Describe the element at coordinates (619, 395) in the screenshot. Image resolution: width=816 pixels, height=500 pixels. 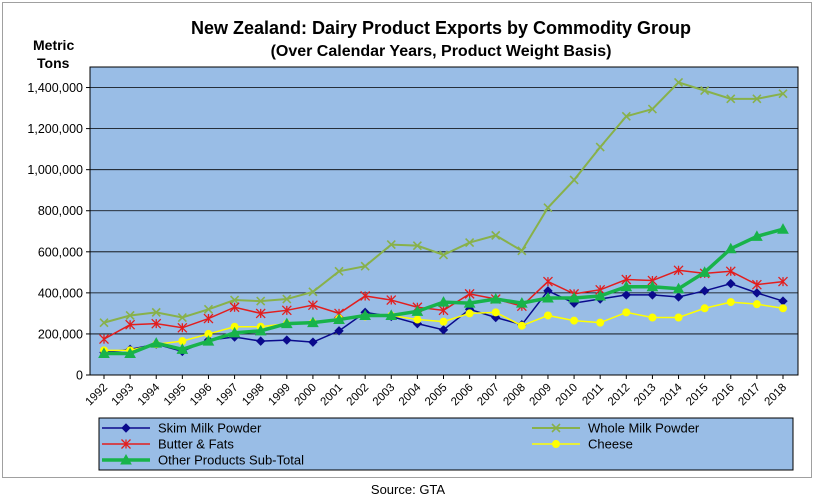
I see `x-tick-label: 2012` at that location.